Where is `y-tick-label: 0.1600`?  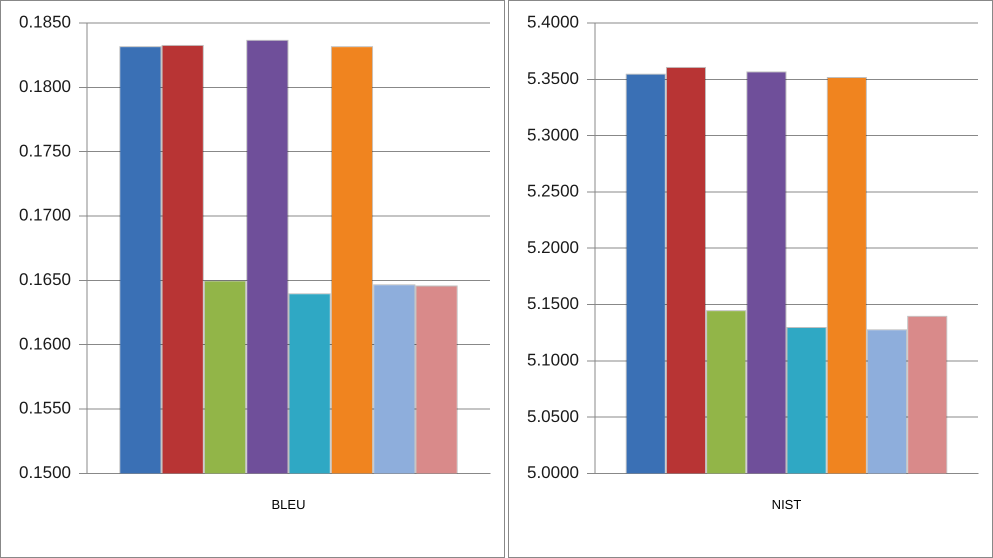
y-tick-label: 0.1600 is located at coordinates (44, 344).